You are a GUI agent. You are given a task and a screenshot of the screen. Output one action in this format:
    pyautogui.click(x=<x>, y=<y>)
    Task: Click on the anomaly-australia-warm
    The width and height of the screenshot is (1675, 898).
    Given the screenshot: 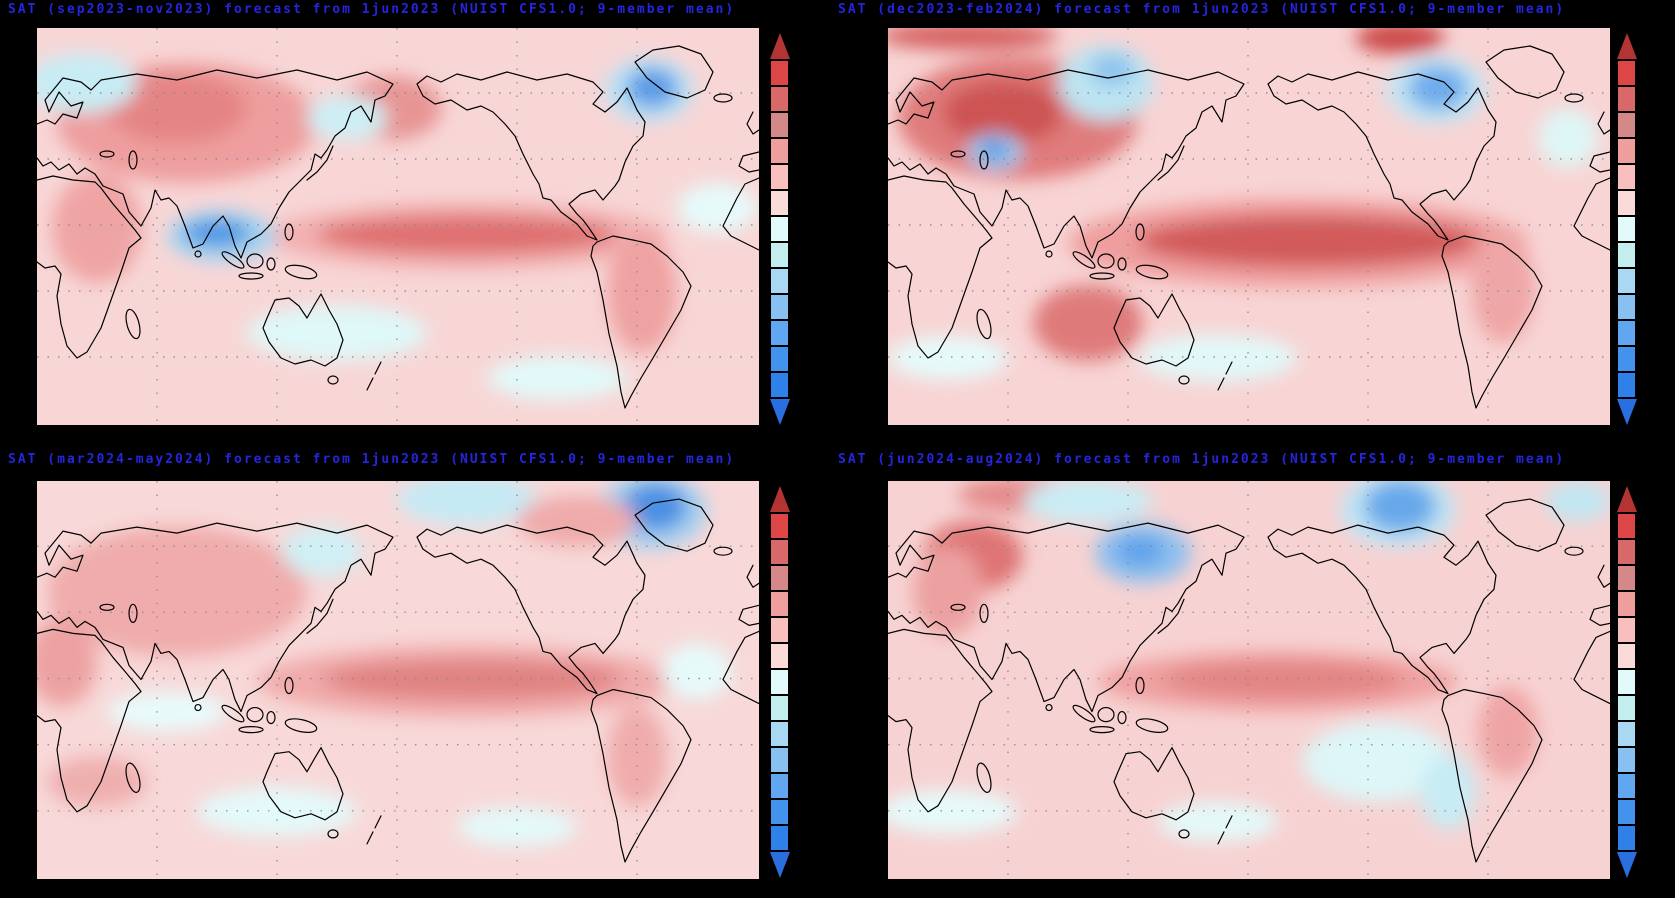 What is the action you would take?
    pyautogui.click(x=1088, y=323)
    